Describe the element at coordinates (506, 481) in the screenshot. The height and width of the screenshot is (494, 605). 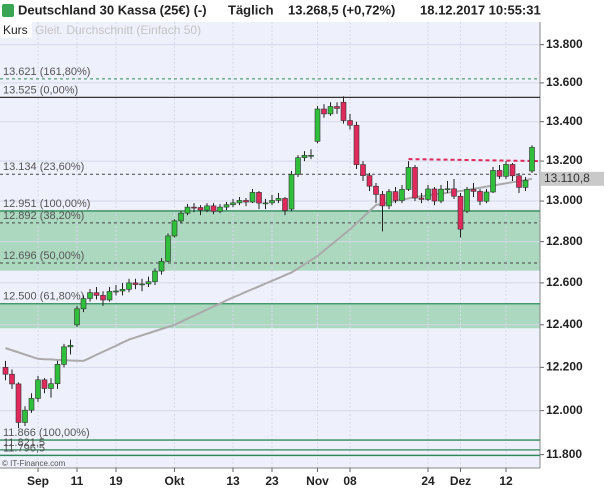
I see `x-tick-label: 12` at that location.